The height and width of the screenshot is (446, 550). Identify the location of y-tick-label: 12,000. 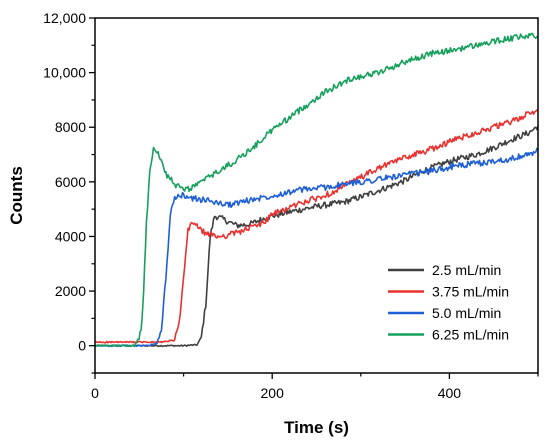
(64, 18).